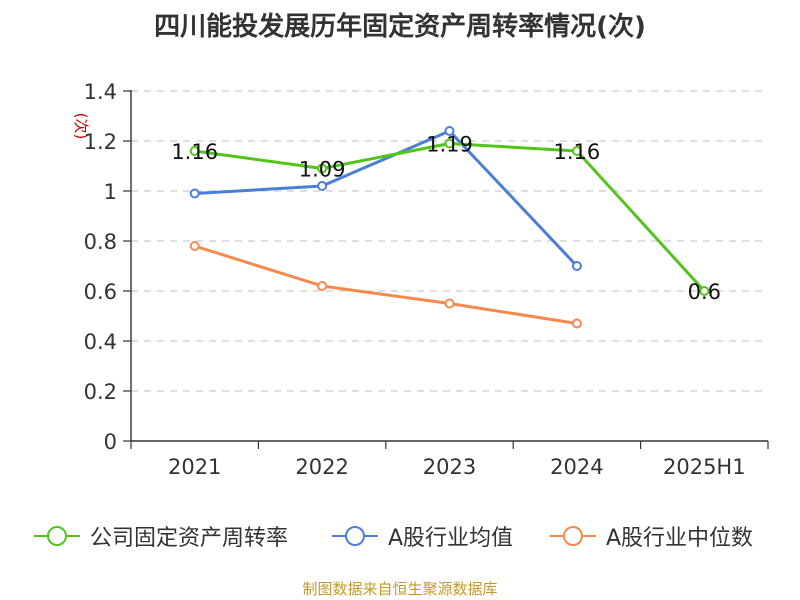 This screenshot has height=600, width=800. I want to click on chart-title: 四川能投发展历年固定资产周转率情况(次), so click(400, 27).